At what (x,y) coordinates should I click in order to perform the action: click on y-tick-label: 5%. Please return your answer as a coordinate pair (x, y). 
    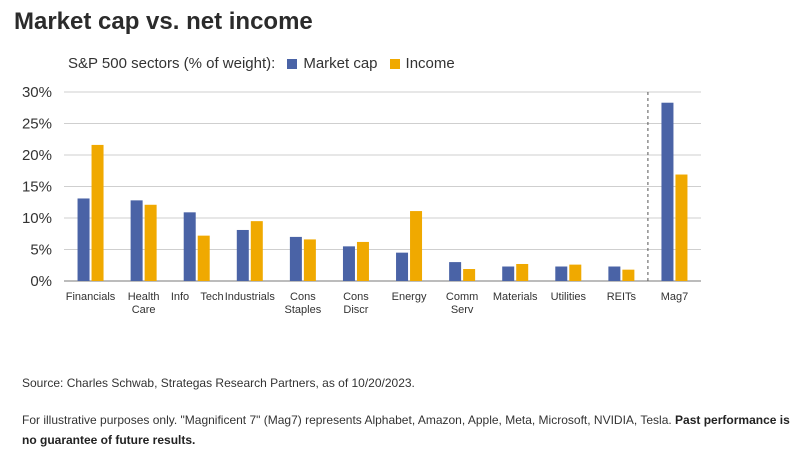
    Looking at the image, I should click on (41, 250).